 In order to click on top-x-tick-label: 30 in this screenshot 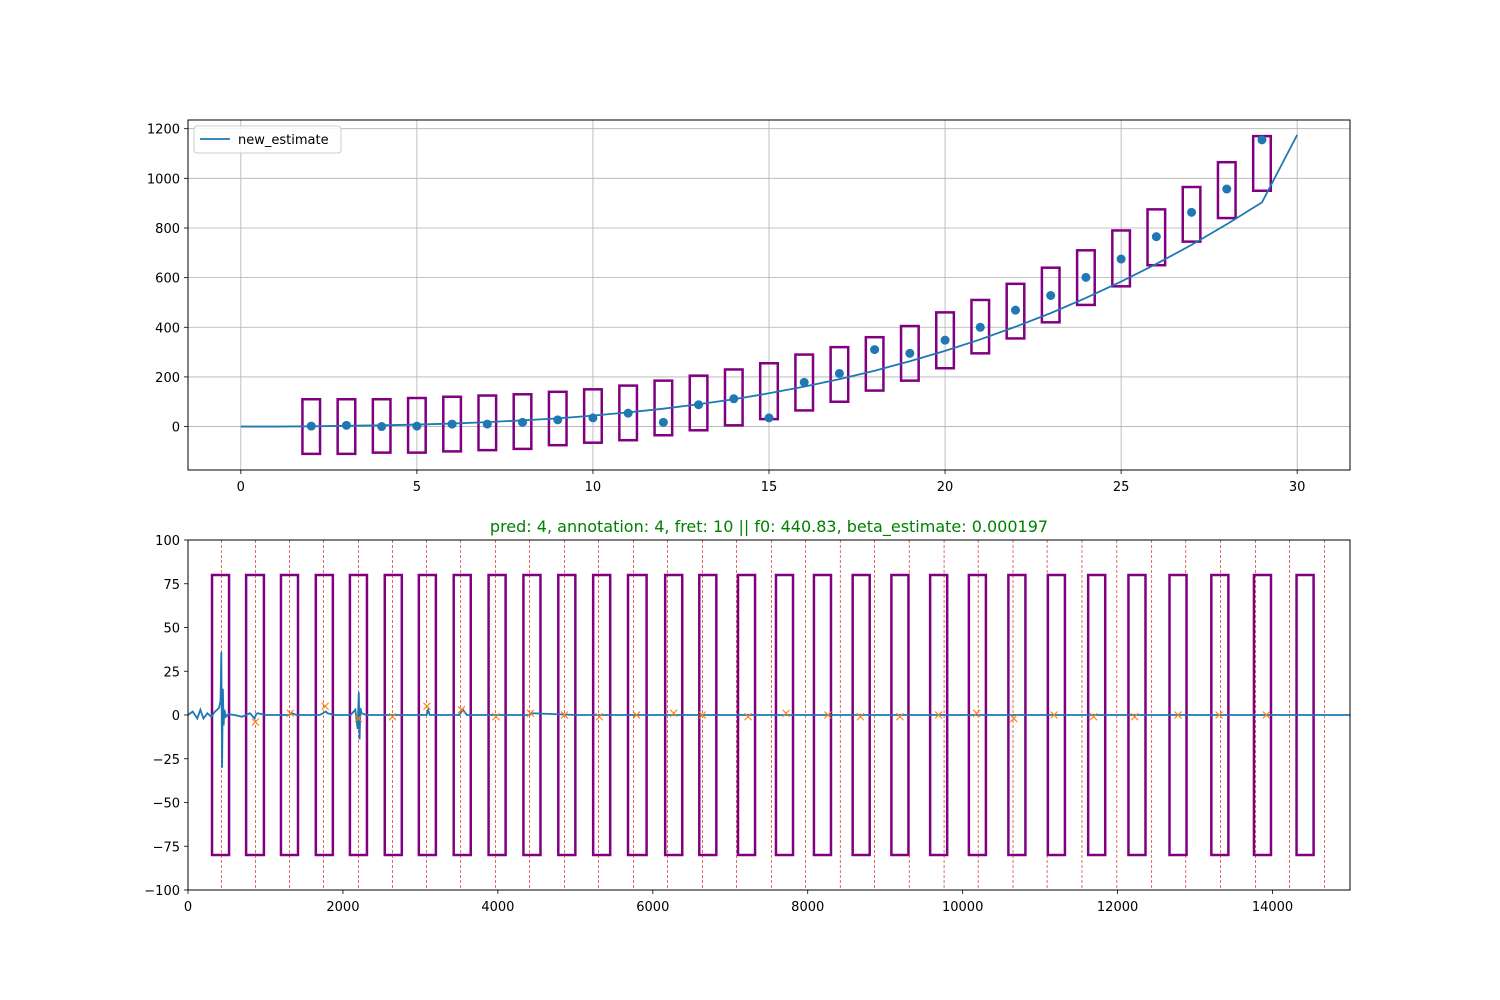, I will do `click(1297, 487)`.